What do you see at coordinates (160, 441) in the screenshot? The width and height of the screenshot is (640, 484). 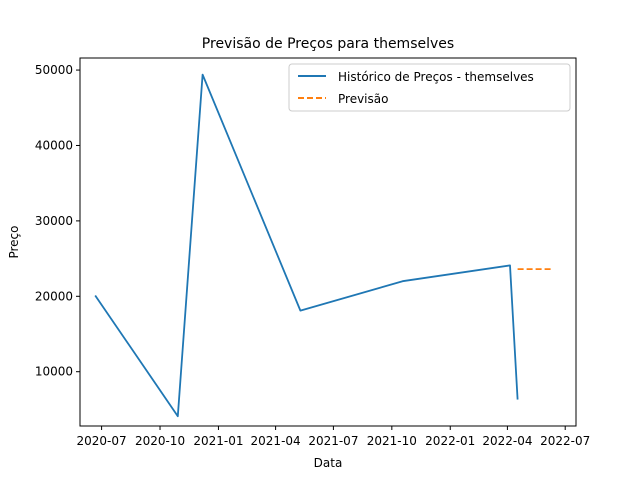 I see `x-tick-label: 2020-10` at bounding box center [160, 441].